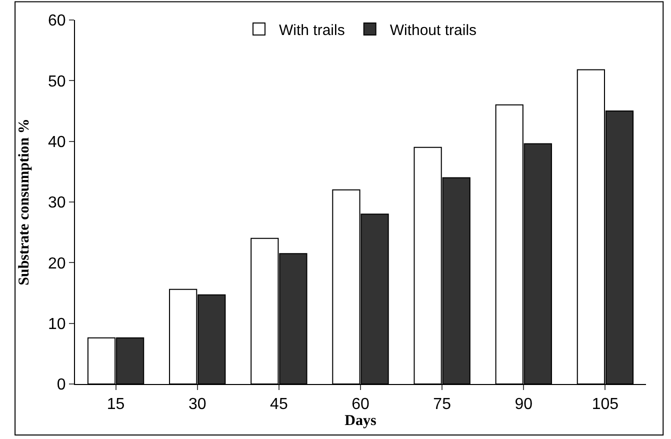 Image resolution: width=671 pixels, height=439 pixels. Describe the element at coordinates (197, 405) in the screenshot. I see `x-tick-label: 30` at that location.